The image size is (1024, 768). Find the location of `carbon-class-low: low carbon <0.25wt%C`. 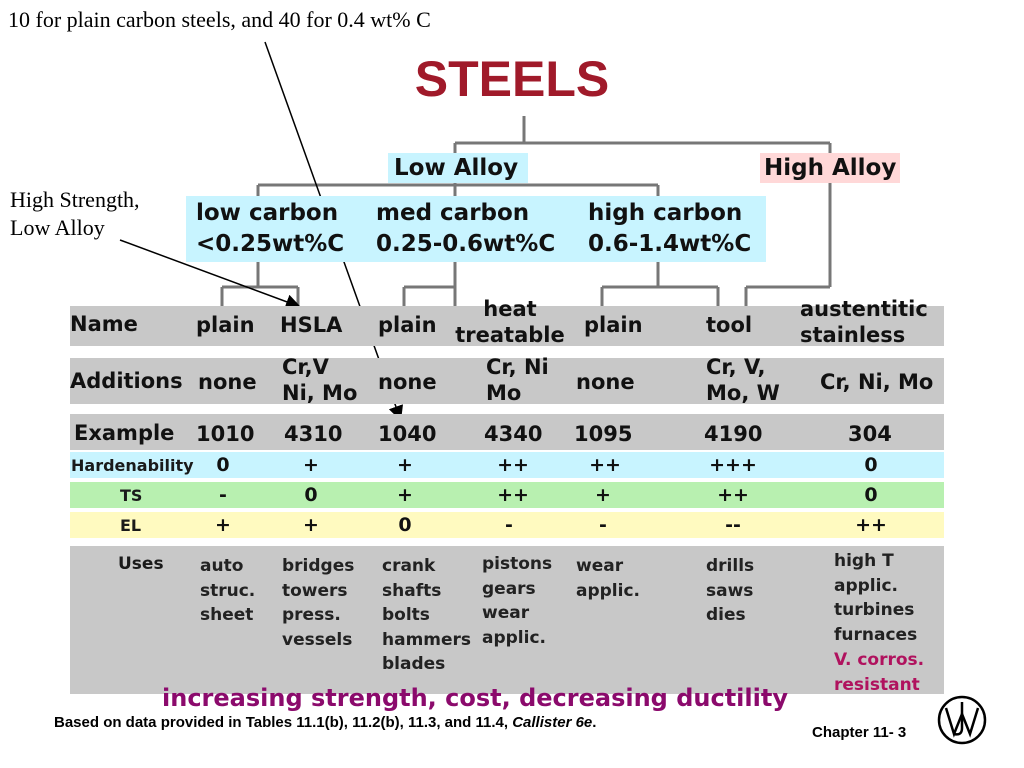

carbon-class-low: low carbon <0.25wt%C is located at coordinates (270, 229).